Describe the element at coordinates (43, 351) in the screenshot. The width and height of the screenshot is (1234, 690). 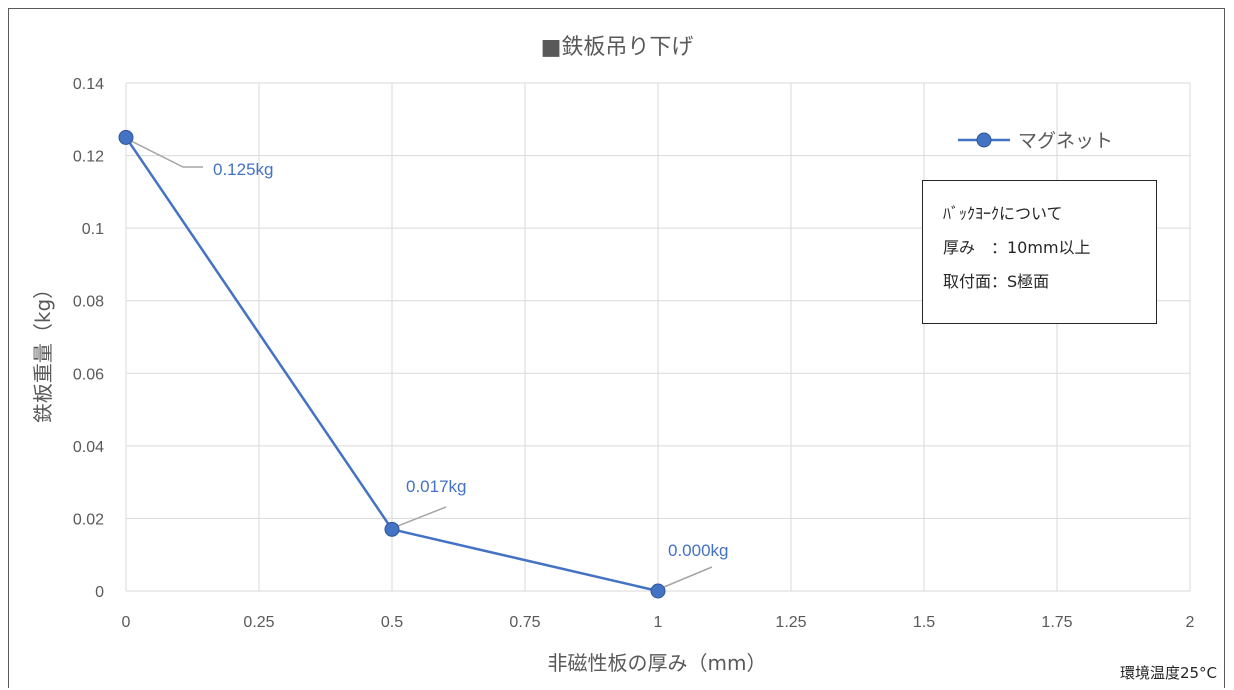
I see `y-axis-title: 鉄板重量（kg）` at that location.